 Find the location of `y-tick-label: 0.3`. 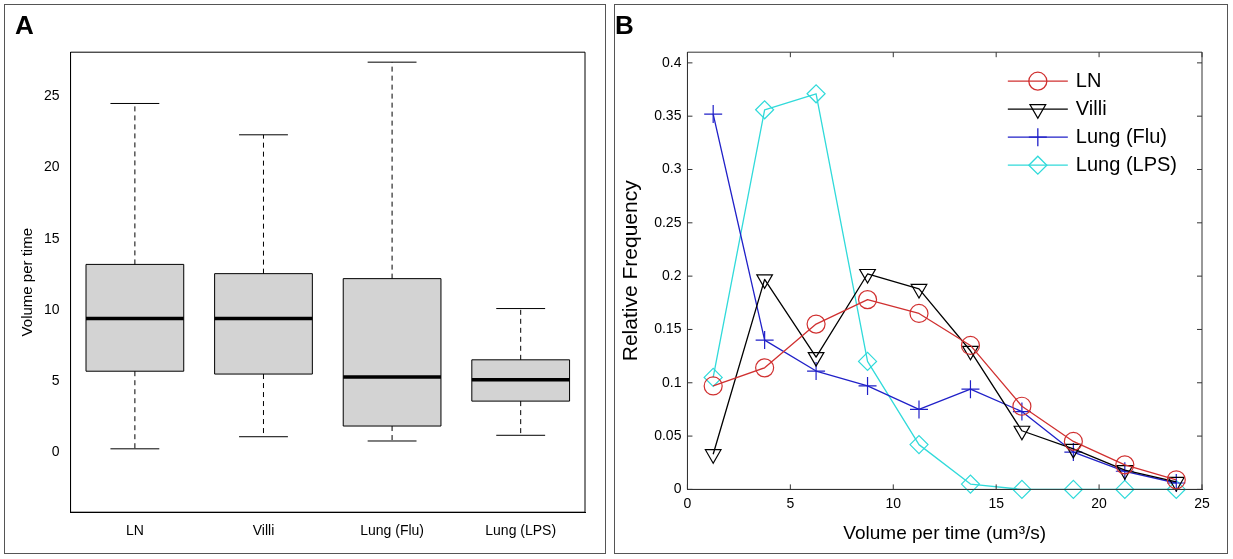

y-tick-label: 0.3 is located at coordinates (671, 168).